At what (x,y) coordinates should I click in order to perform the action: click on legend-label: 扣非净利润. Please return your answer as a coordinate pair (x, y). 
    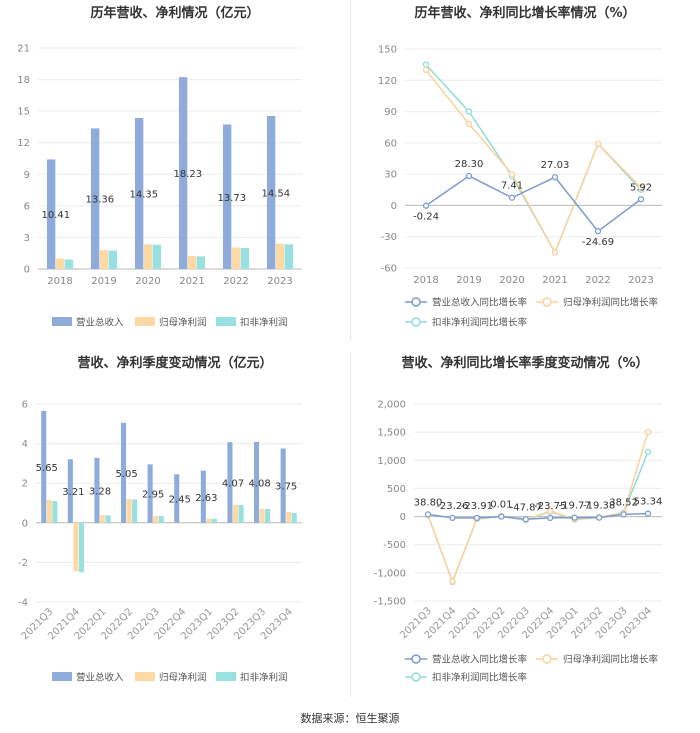
    Looking at the image, I should click on (264, 323).